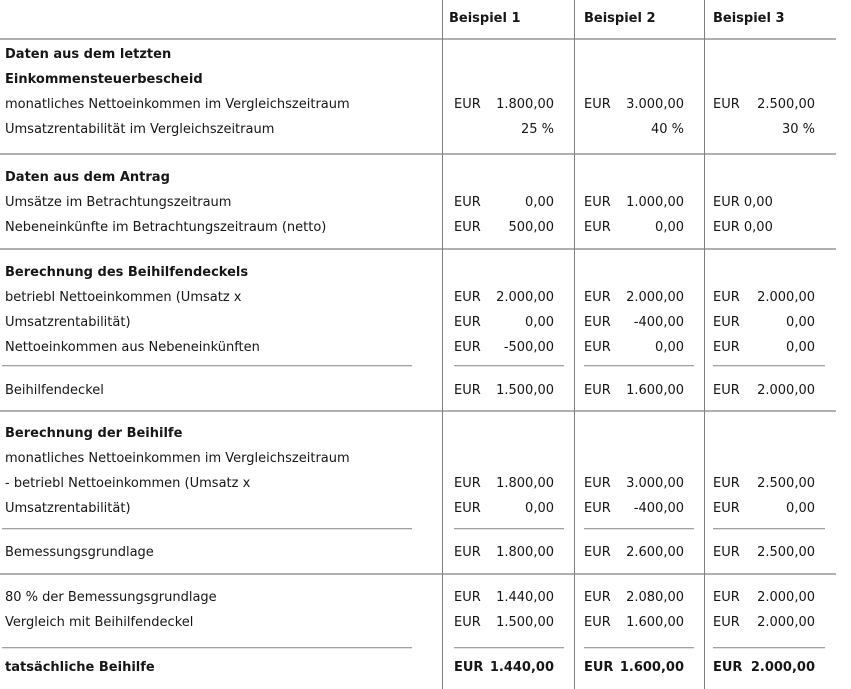 The image size is (851, 689). What do you see at coordinates (127, 272) in the screenshot?
I see `section-heading: Berechnung des Beihilfendeckels` at bounding box center [127, 272].